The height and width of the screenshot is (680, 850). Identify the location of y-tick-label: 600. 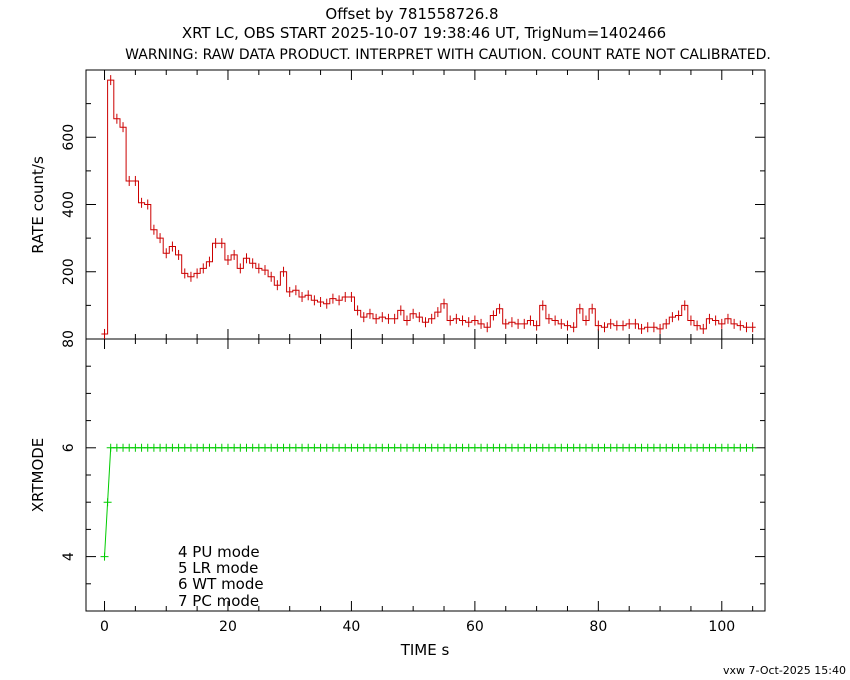
(69, 137).